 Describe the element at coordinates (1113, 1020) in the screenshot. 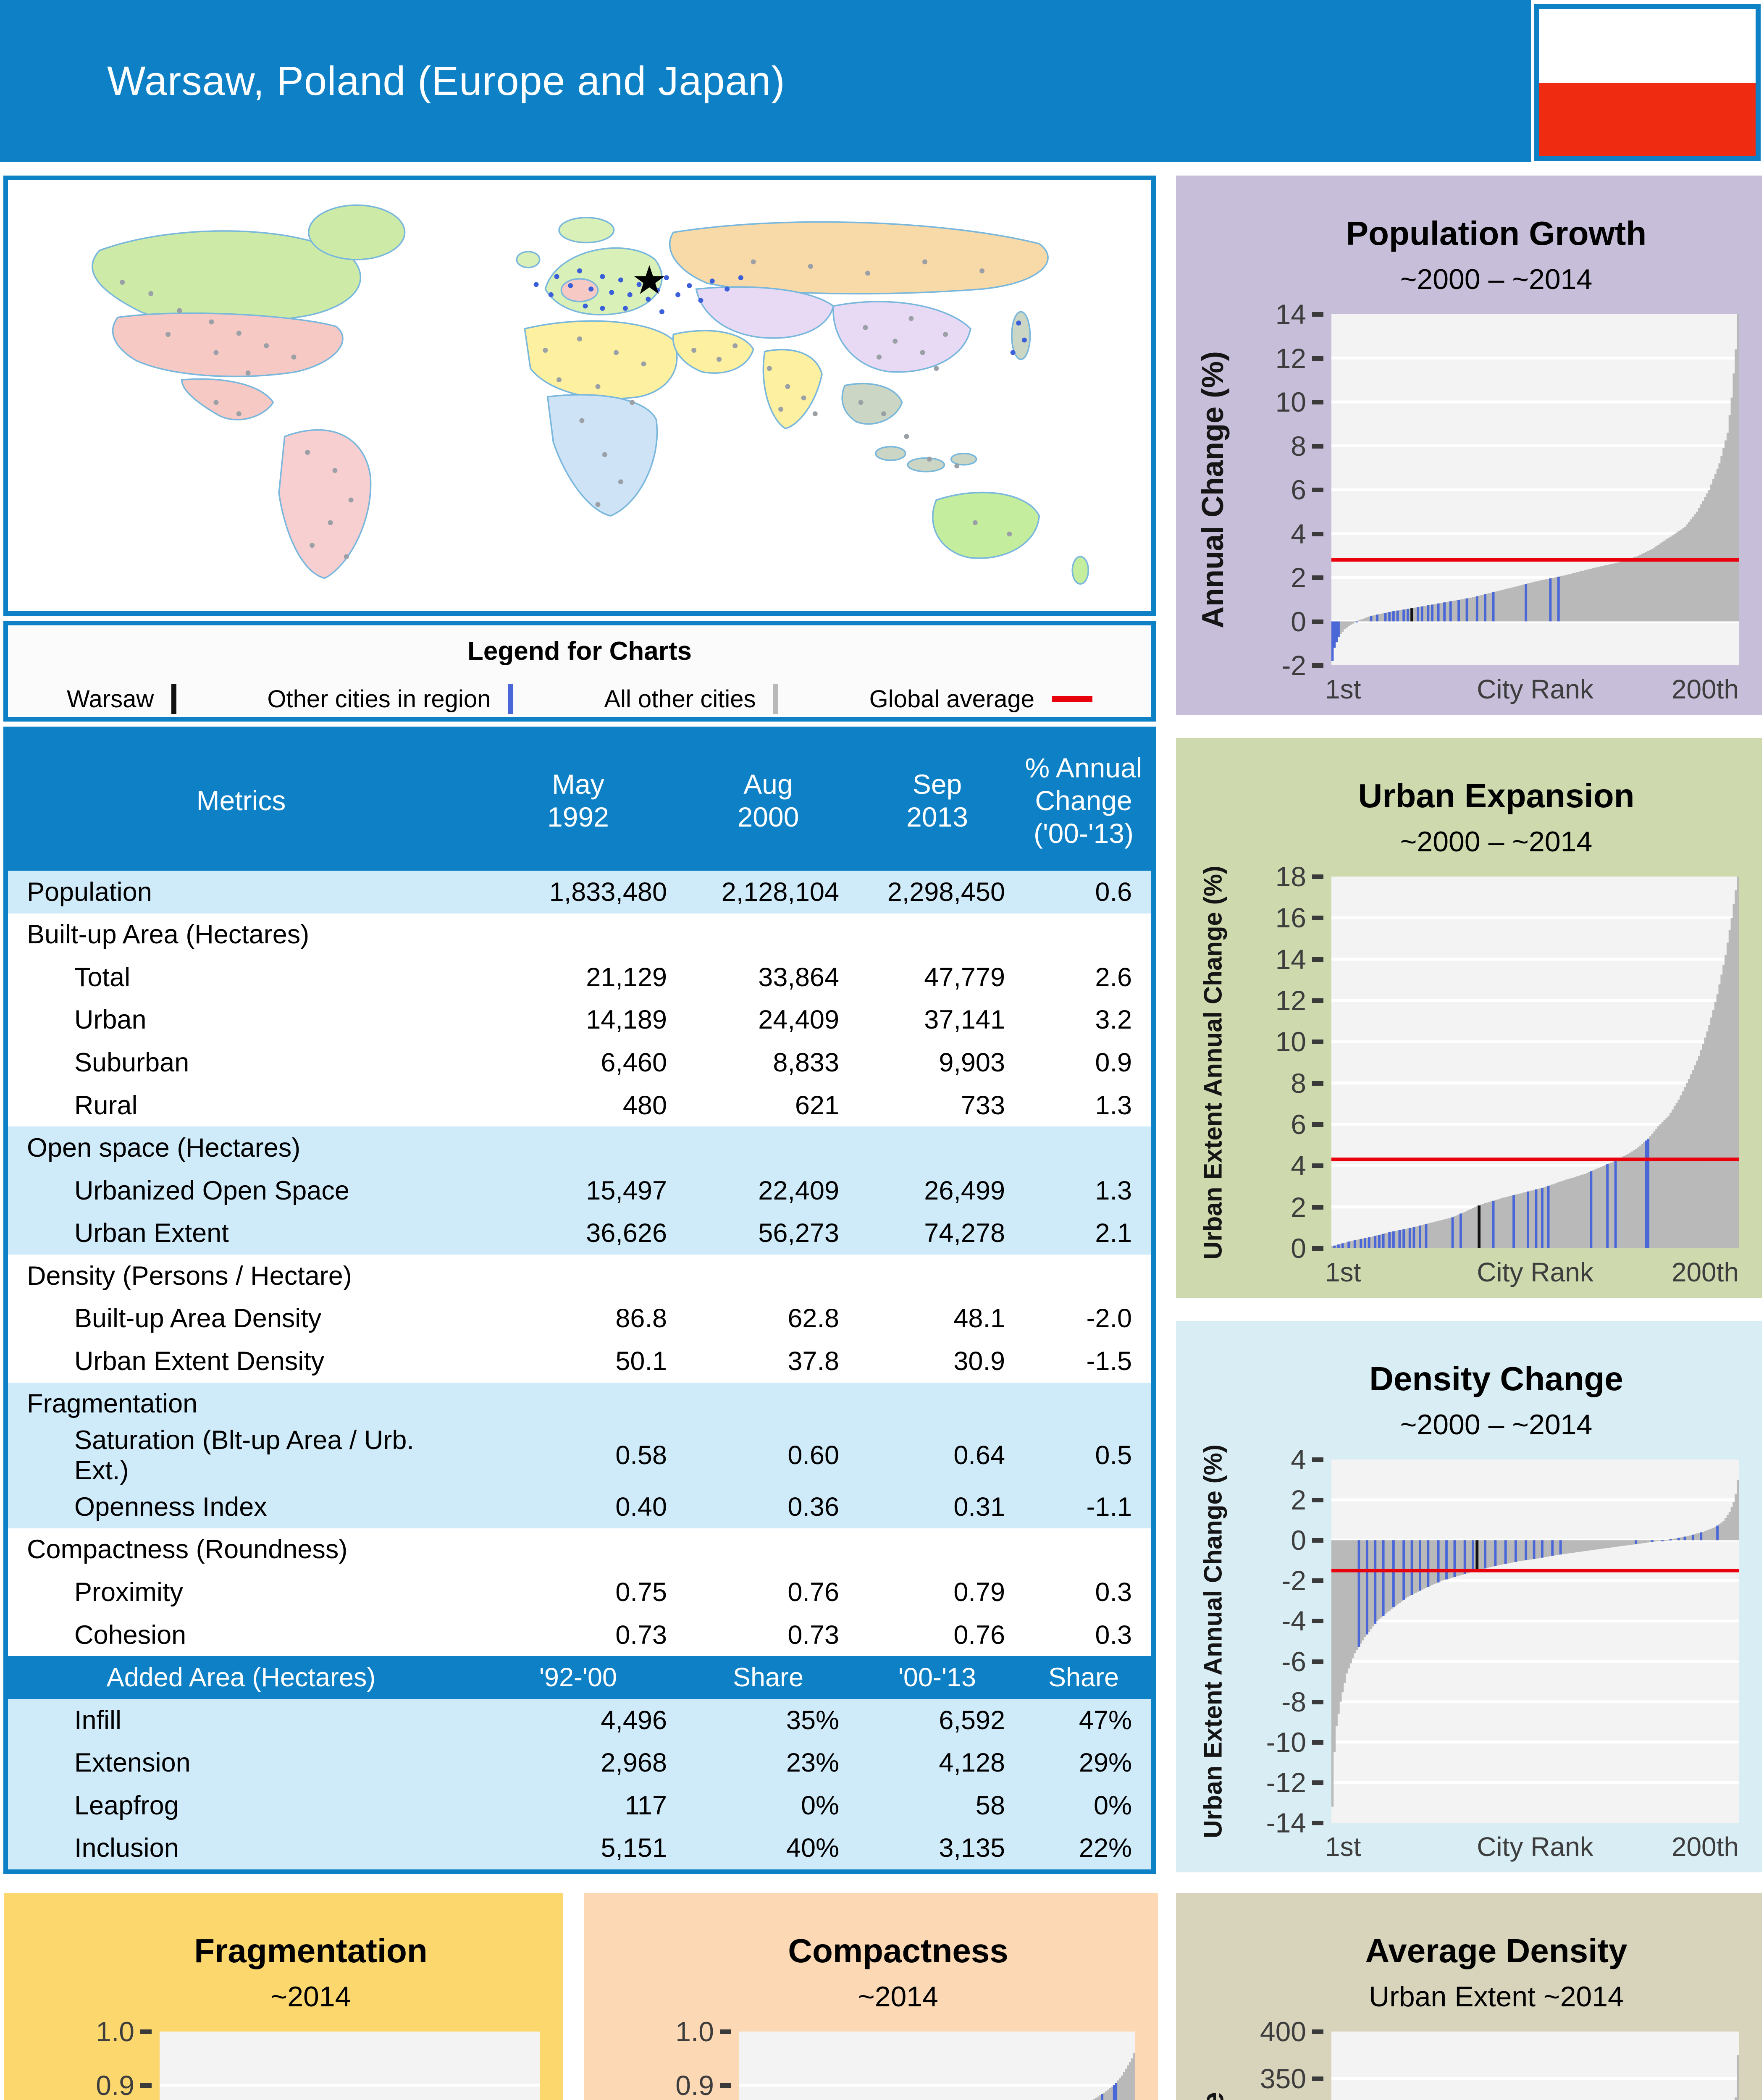

I see `row-value: 3.2` at that location.